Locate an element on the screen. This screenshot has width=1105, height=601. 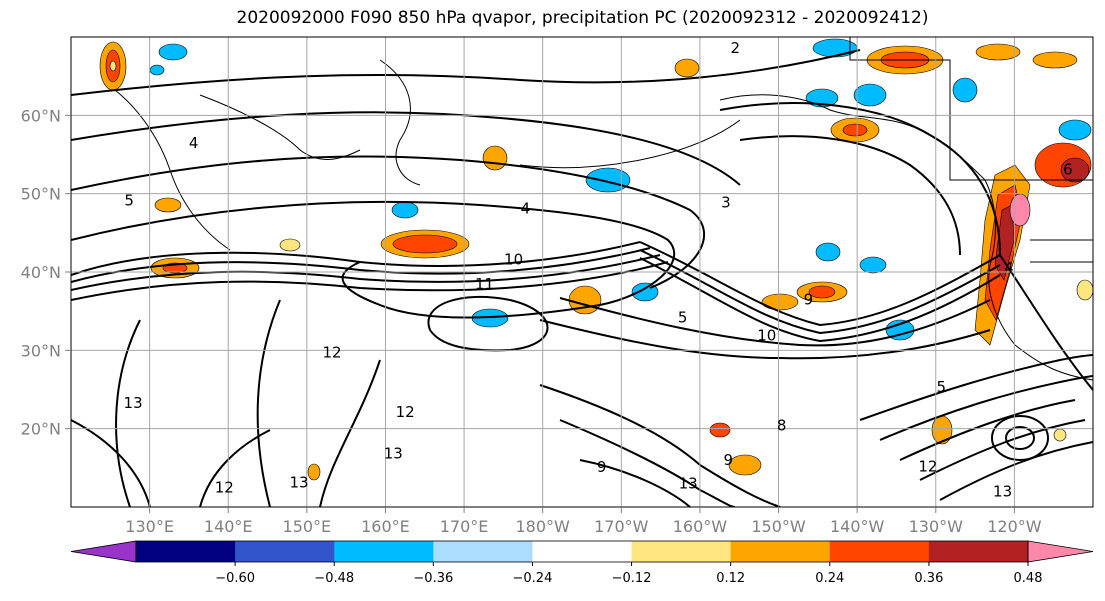
contour-label: 8 is located at coordinates (782, 426).